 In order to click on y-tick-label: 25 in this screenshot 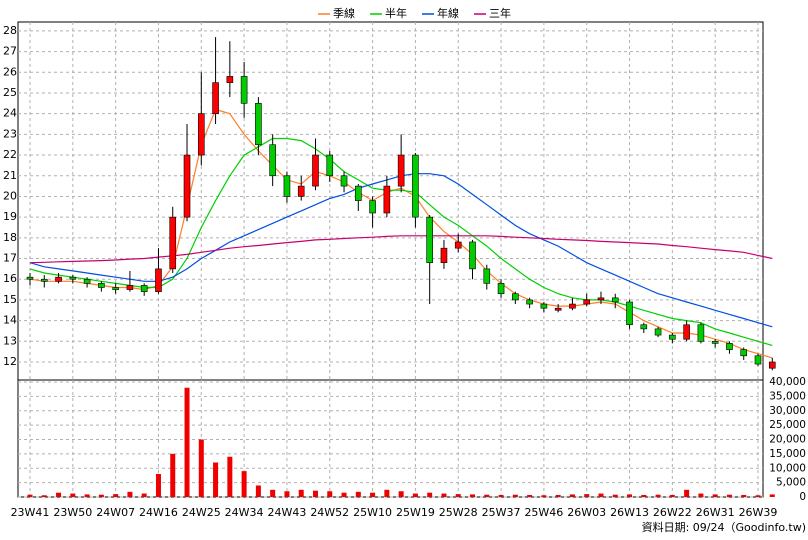, I will do `click(10, 92)`.